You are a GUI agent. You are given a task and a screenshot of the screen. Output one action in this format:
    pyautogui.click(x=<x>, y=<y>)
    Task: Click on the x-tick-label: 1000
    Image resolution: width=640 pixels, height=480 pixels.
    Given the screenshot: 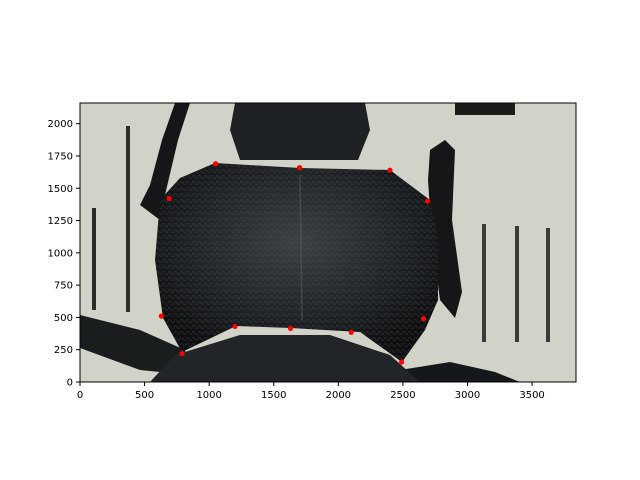 What is the action you would take?
    pyautogui.click(x=208, y=395)
    